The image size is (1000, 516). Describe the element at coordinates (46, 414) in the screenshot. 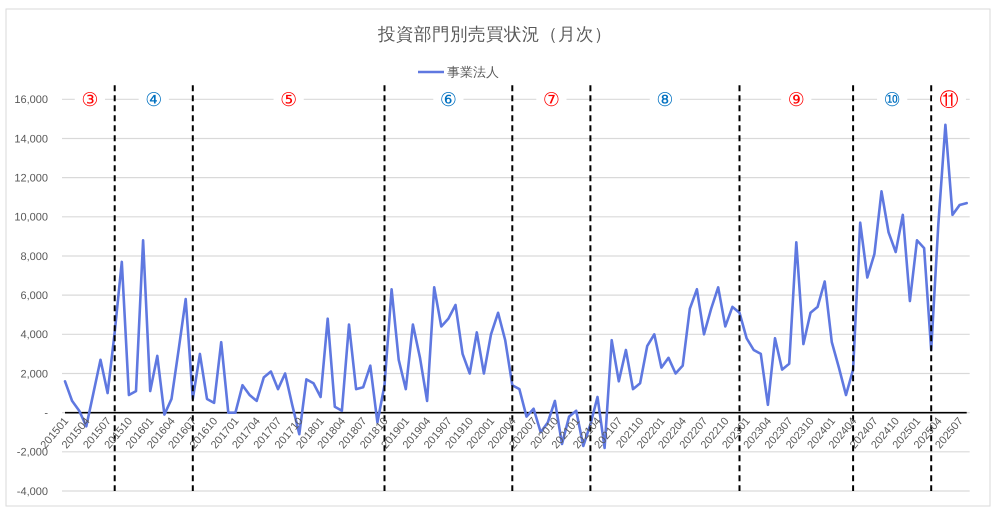

I see `y-tick-label: -` at that location.